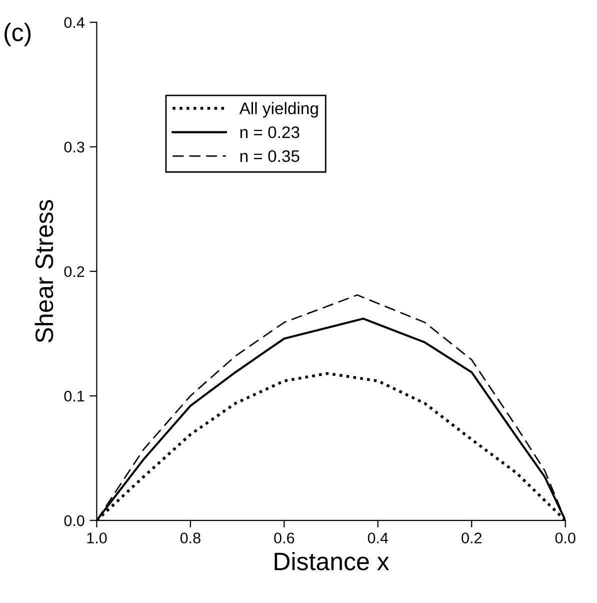 Image resolution: width=597 pixels, height=603 pixels. What do you see at coordinates (284, 538) in the screenshot?
I see `x-tick-label: 0.6` at bounding box center [284, 538].